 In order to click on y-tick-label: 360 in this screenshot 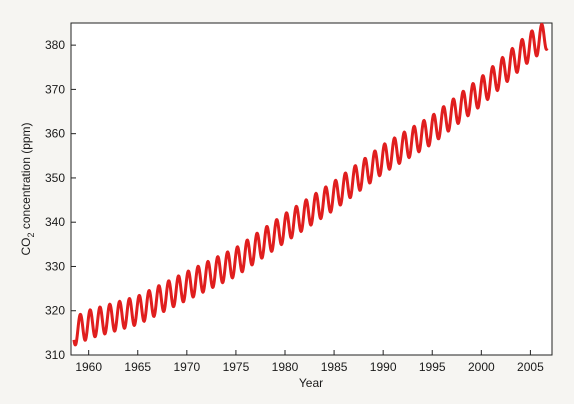, I will do `click(55, 134)`.